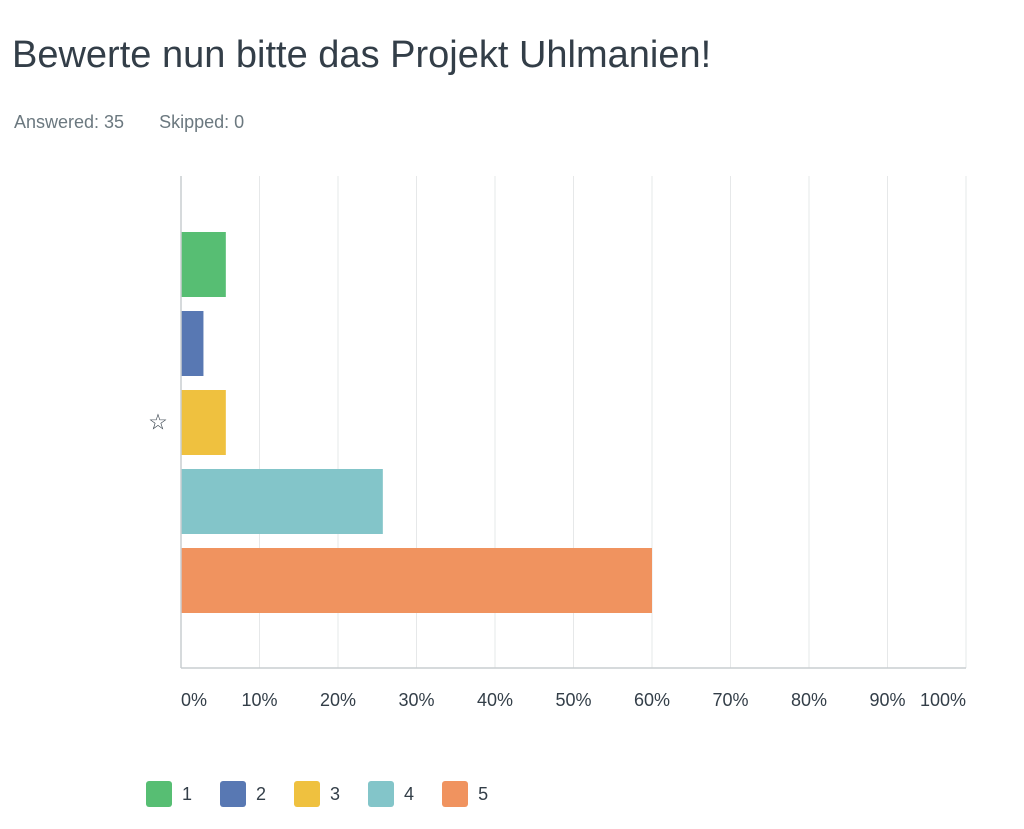 This screenshot has height=829, width=1024. I want to click on x-tick-label-30: 30%, so click(416, 700).